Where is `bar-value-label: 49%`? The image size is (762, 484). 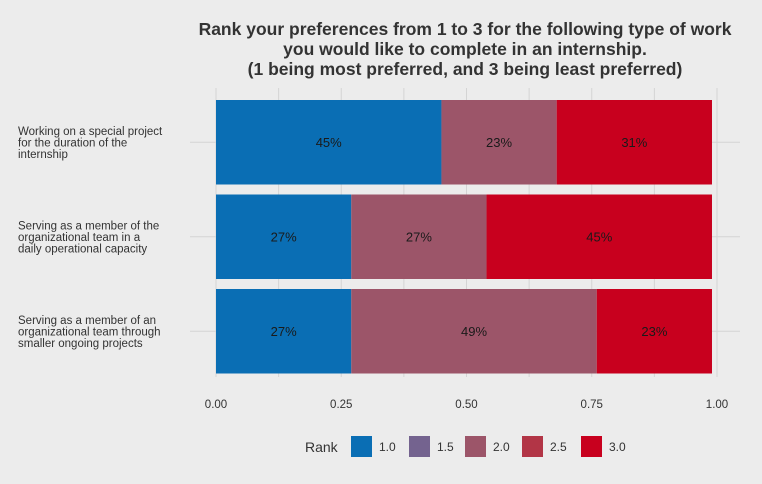 bar-value-label: 49% is located at coordinates (474, 331).